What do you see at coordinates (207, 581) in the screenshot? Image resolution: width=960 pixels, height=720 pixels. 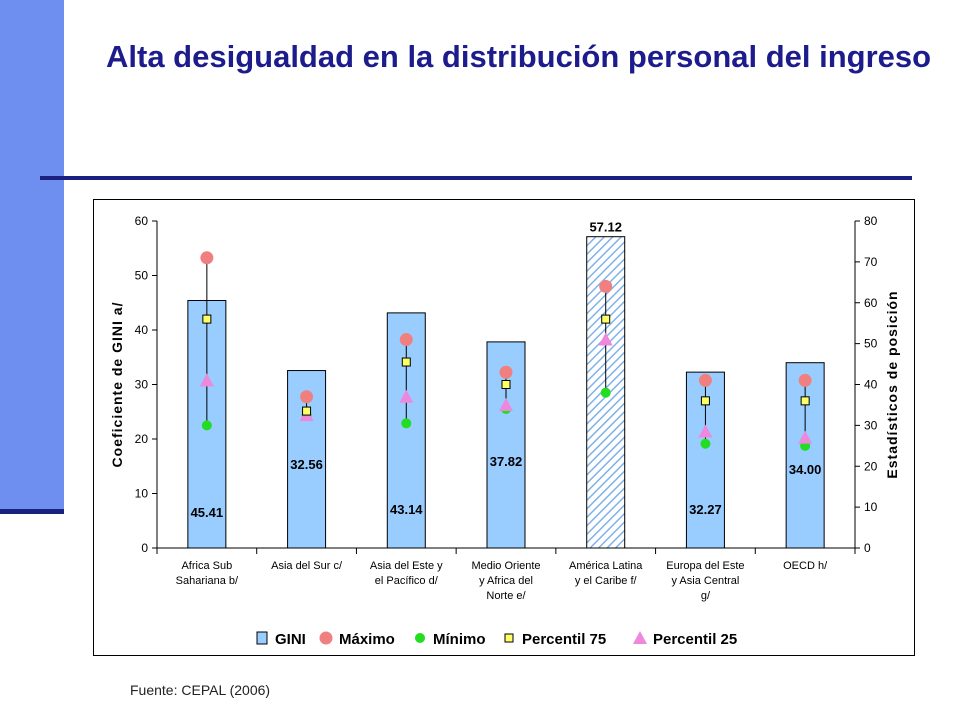 I see `category-label: Sahariana b/` at bounding box center [207, 581].